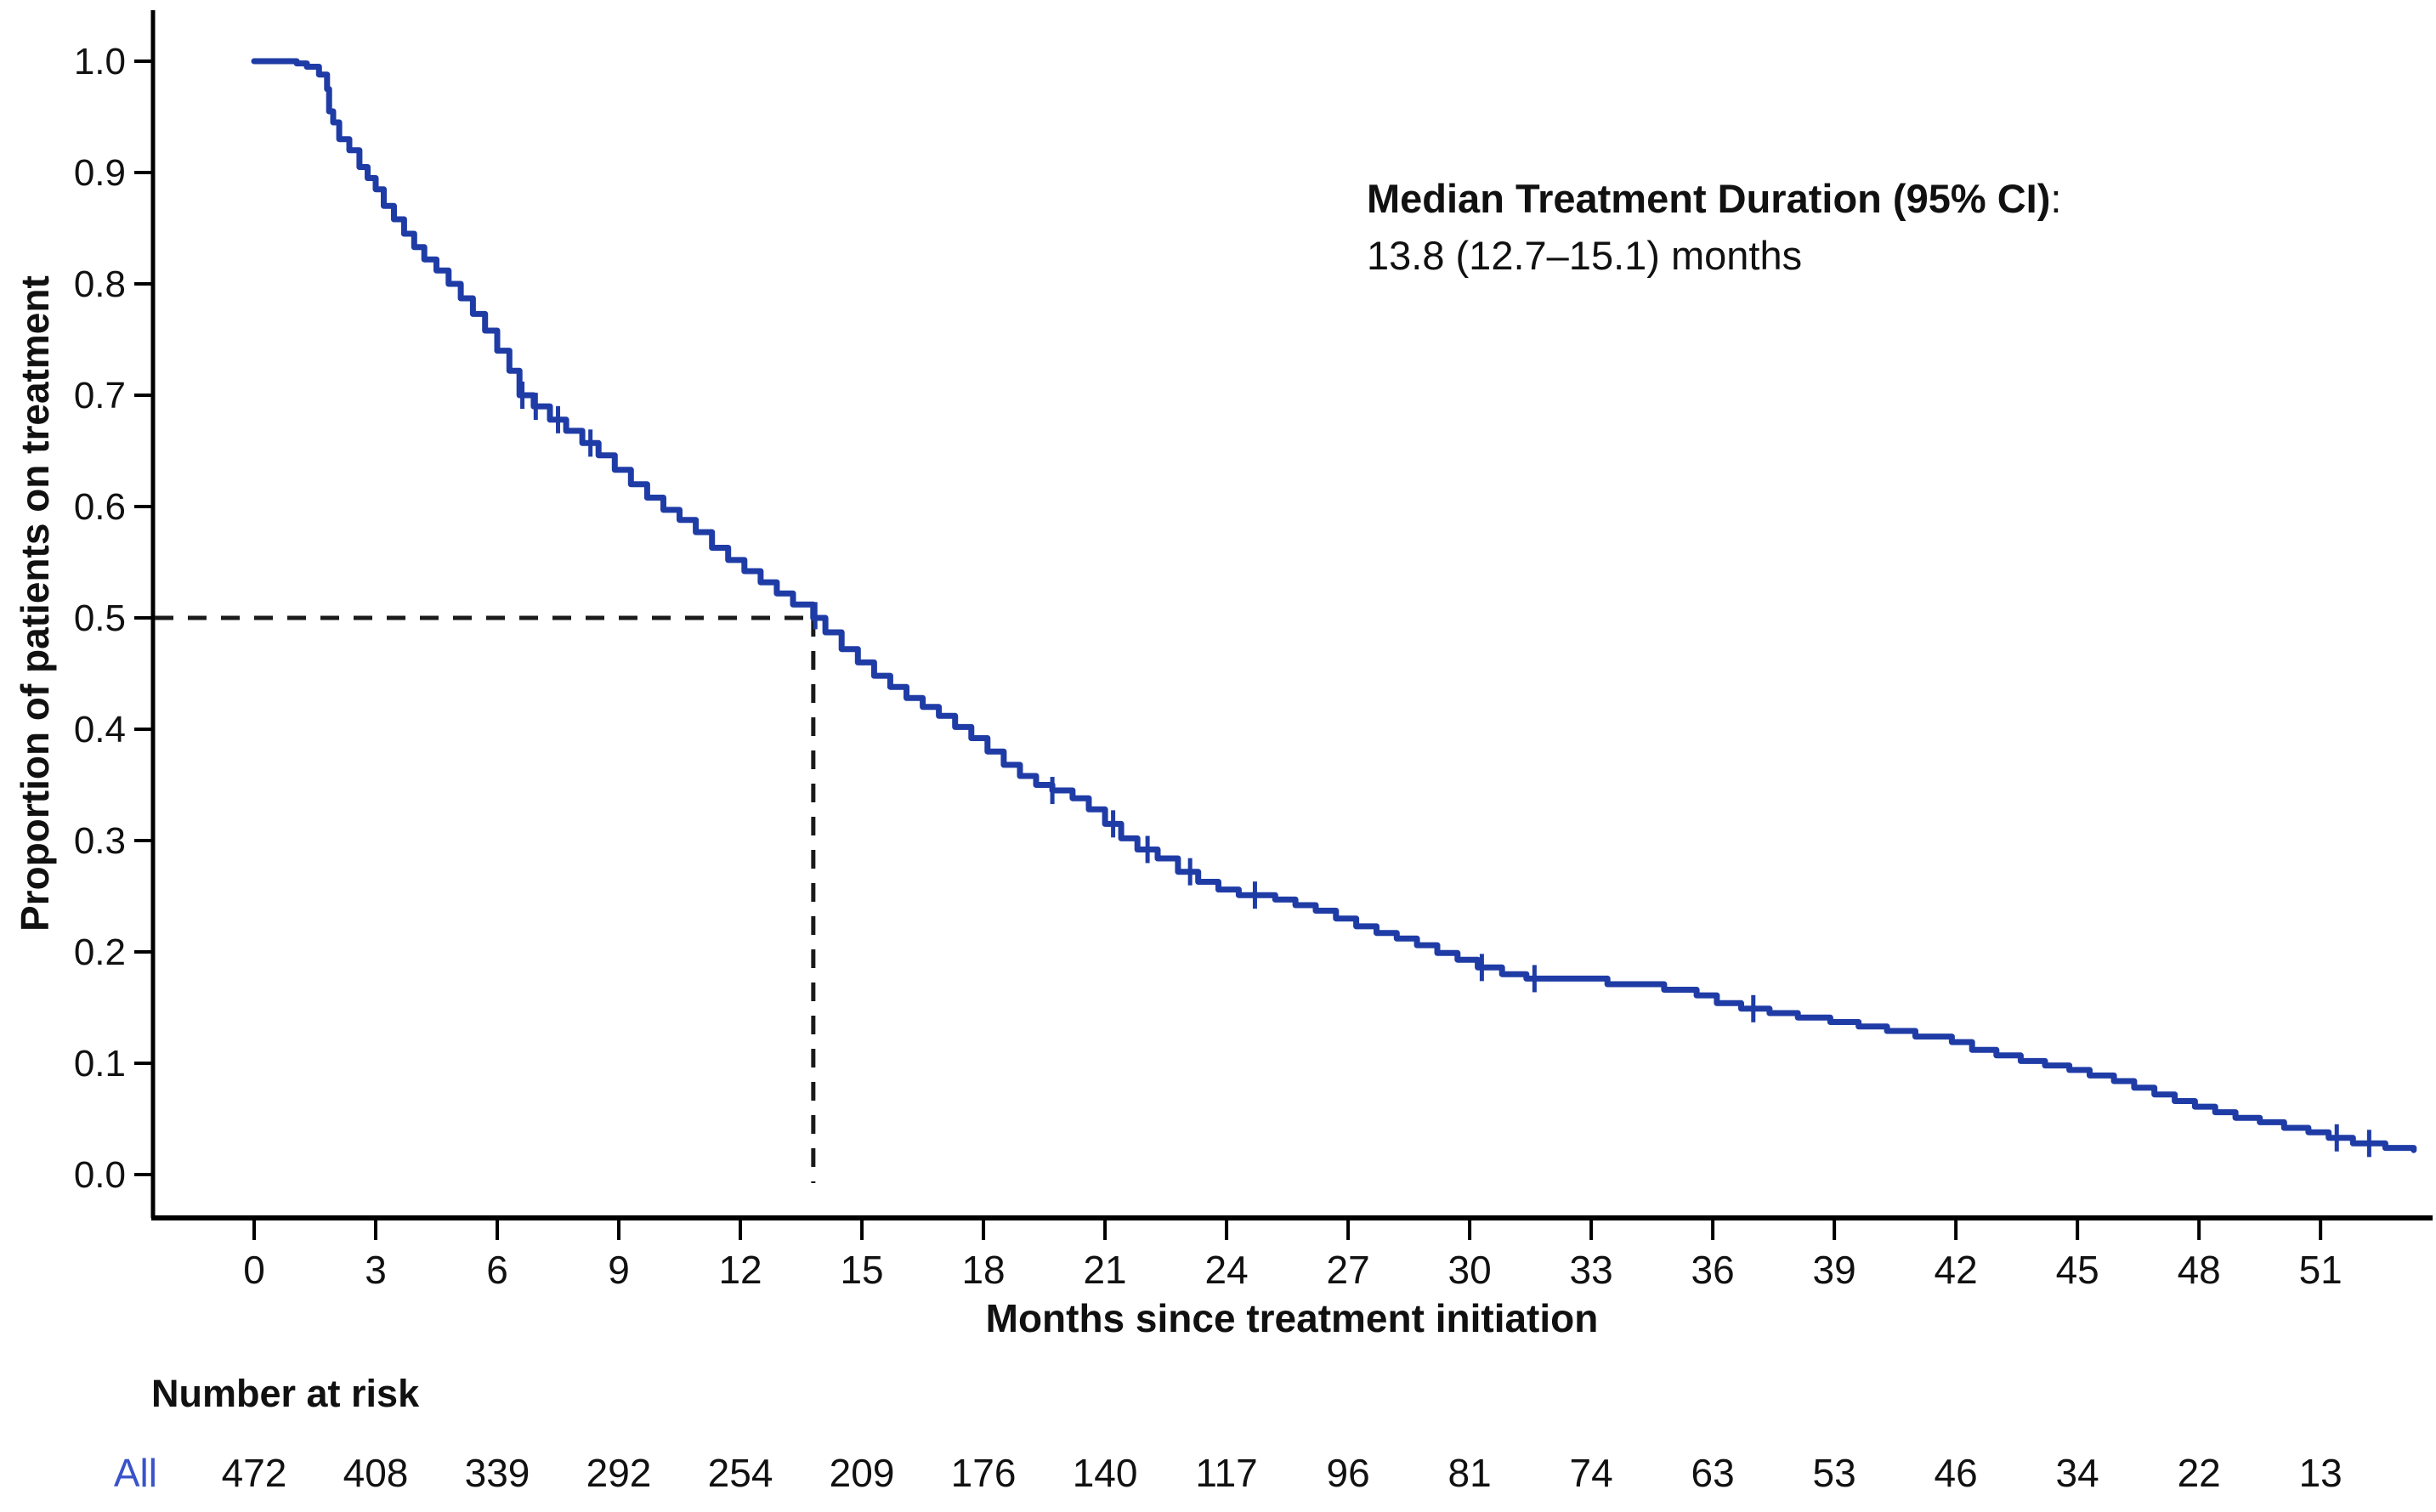 The height and width of the screenshot is (1512, 2436). What do you see at coordinates (1470, 1270) in the screenshot?
I see `x-tick-label: 30` at bounding box center [1470, 1270].